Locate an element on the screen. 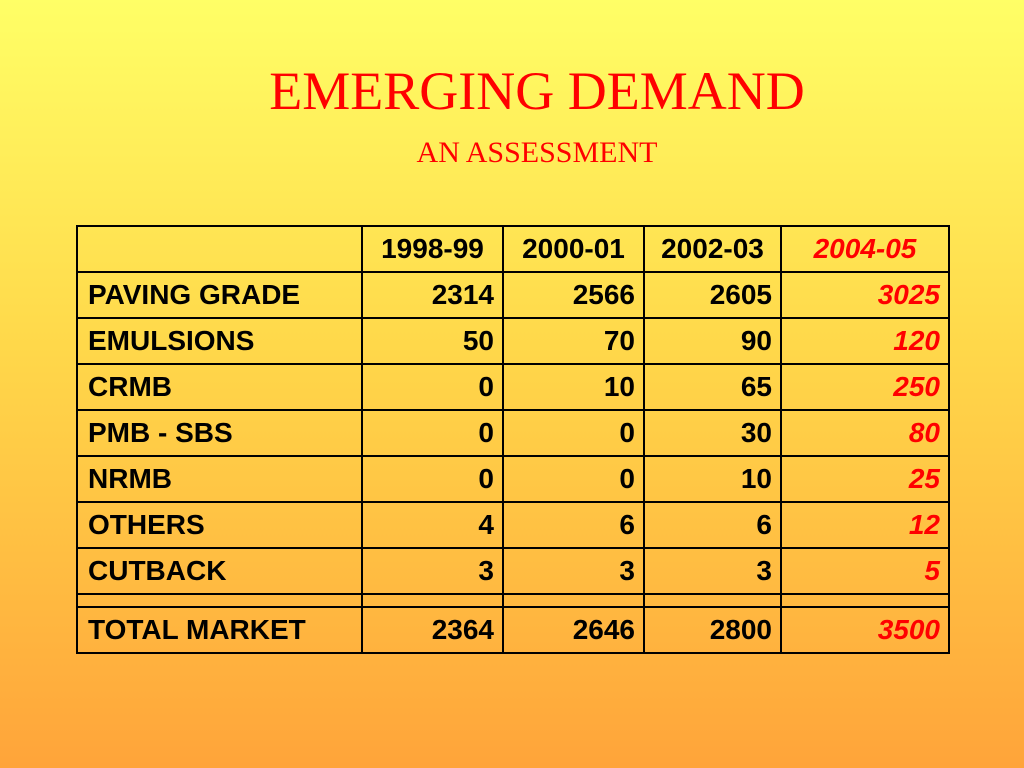  table-row: NRMB 0 0 10 25 is located at coordinates (513, 479).